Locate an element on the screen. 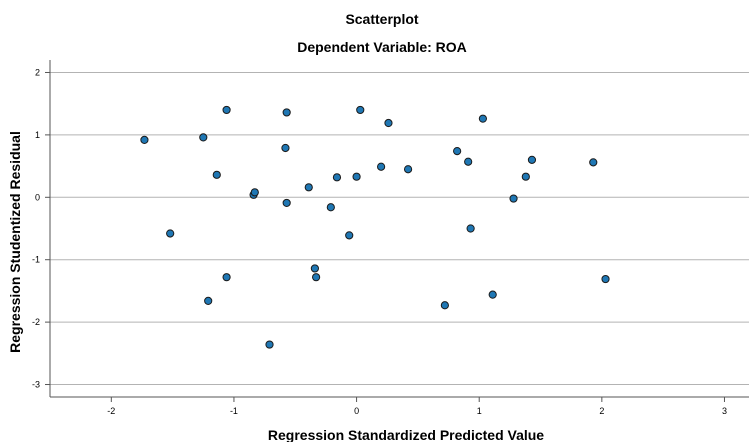 The image size is (750, 442). chart-subtitle: Dependent Variable: ROA is located at coordinates (382, 47).